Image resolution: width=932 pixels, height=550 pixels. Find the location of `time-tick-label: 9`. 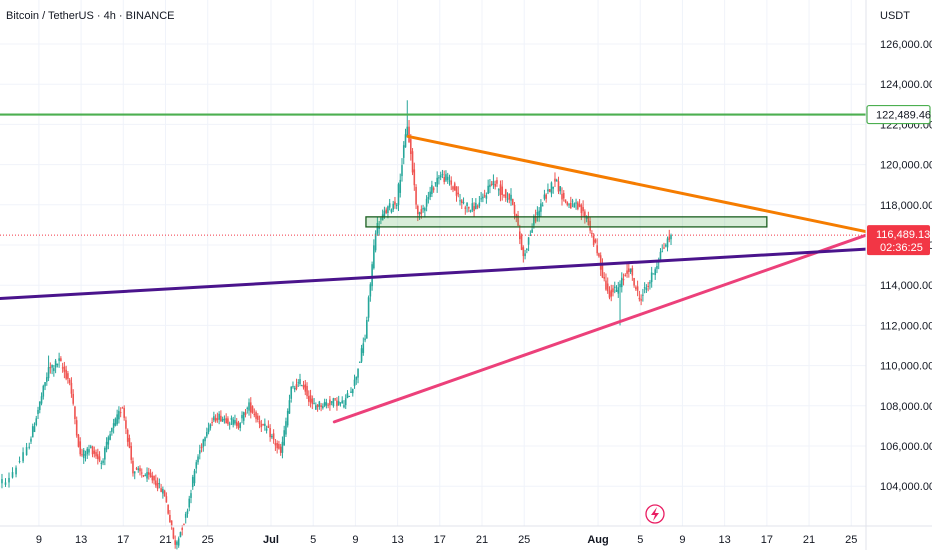

time-tick-label: 9 is located at coordinates (355, 540).